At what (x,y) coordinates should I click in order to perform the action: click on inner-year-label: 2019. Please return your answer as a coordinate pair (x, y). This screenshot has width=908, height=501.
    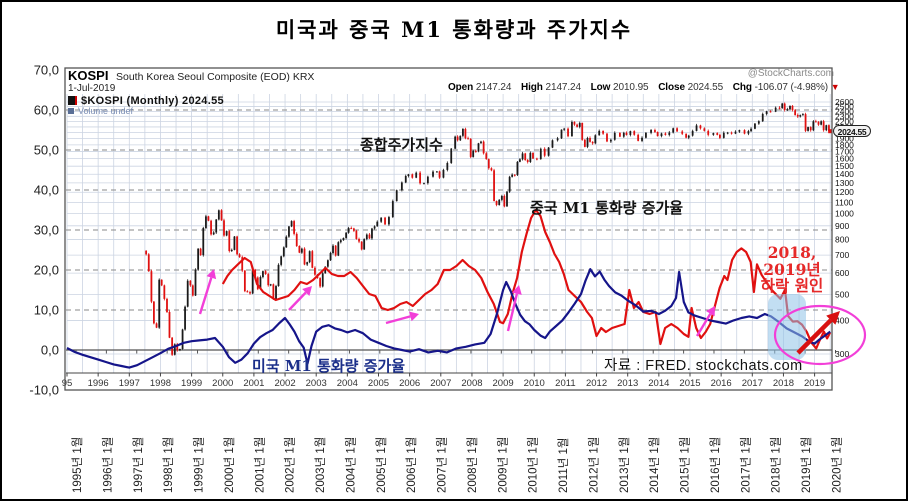
    Looking at the image, I should click on (814, 383).